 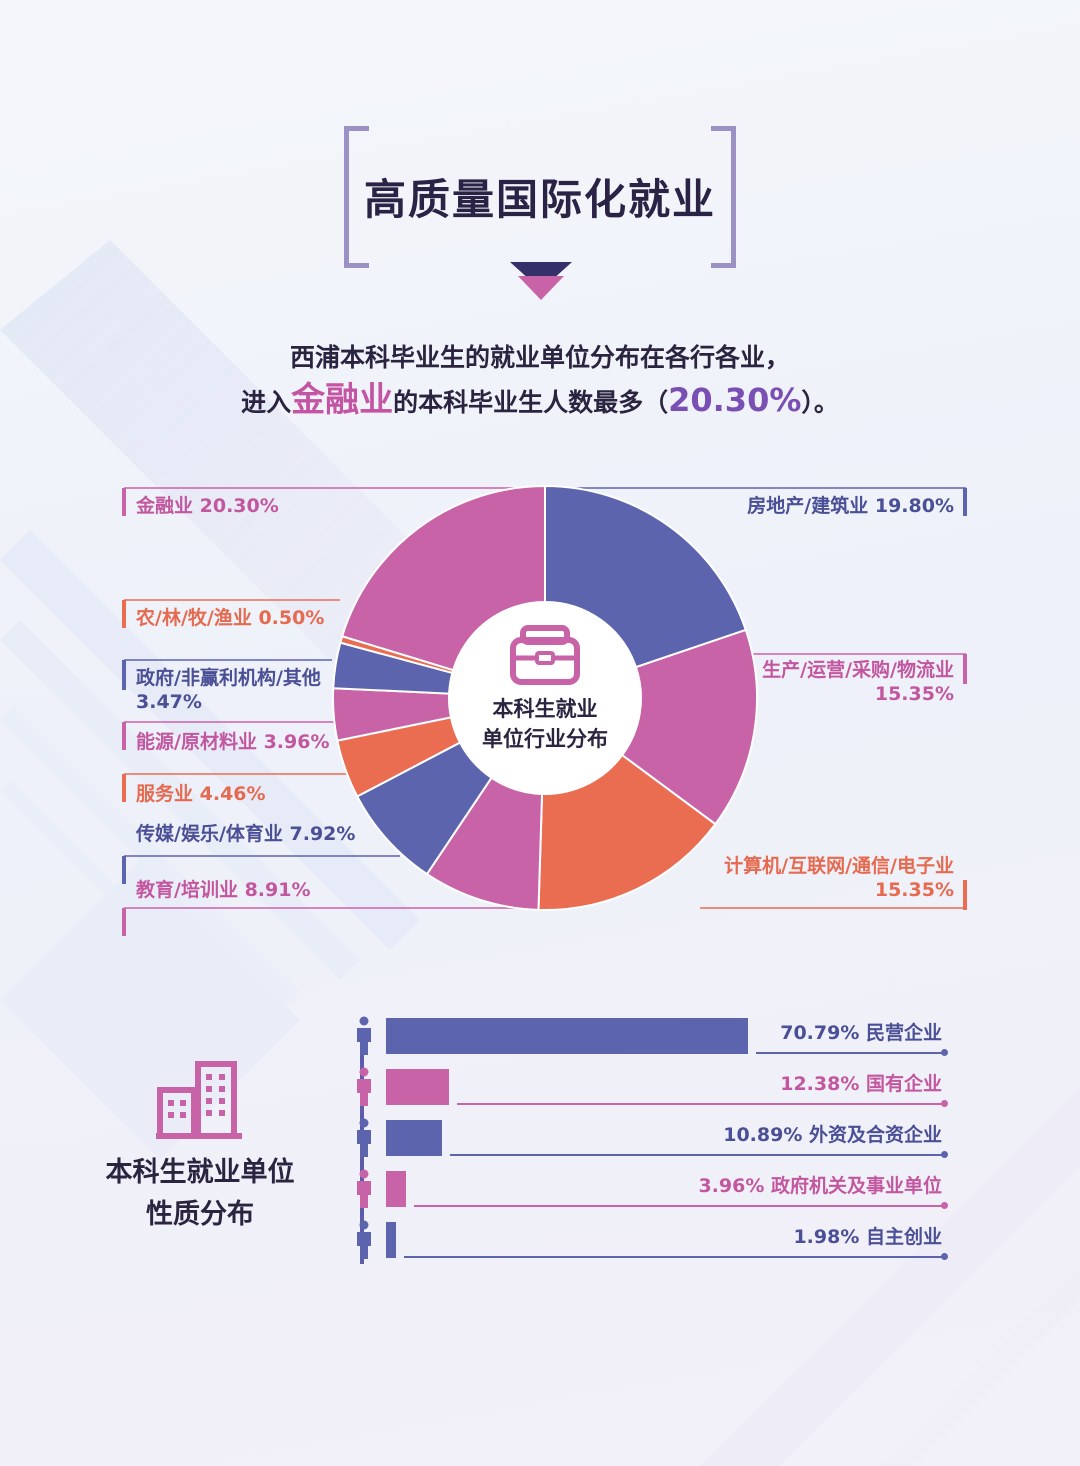 What do you see at coordinates (228, 690) in the screenshot?
I see `donut-label: 政府/非赢利机构/其他 3.47%` at bounding box center [228, 690].